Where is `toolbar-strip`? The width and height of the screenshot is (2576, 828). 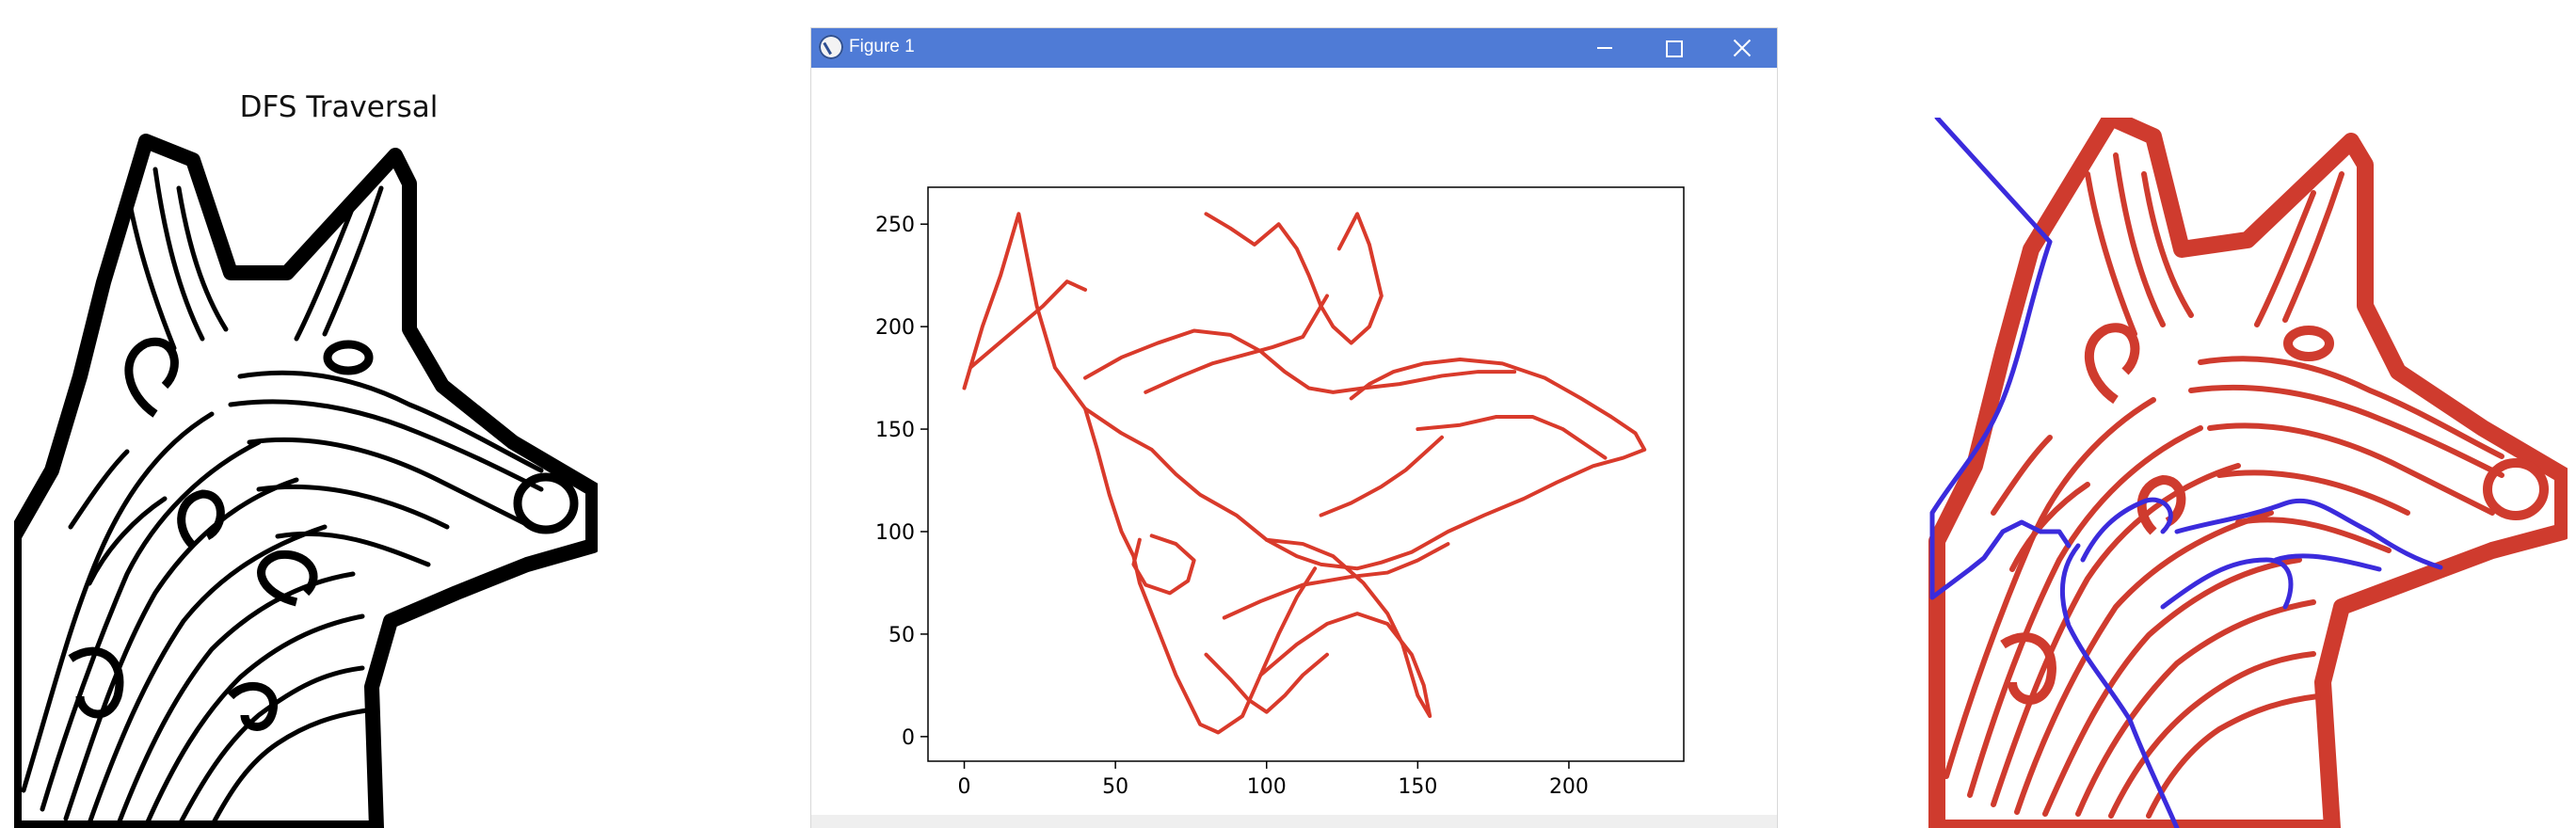 toolbar-strip is located at coordinates (1294, 821).